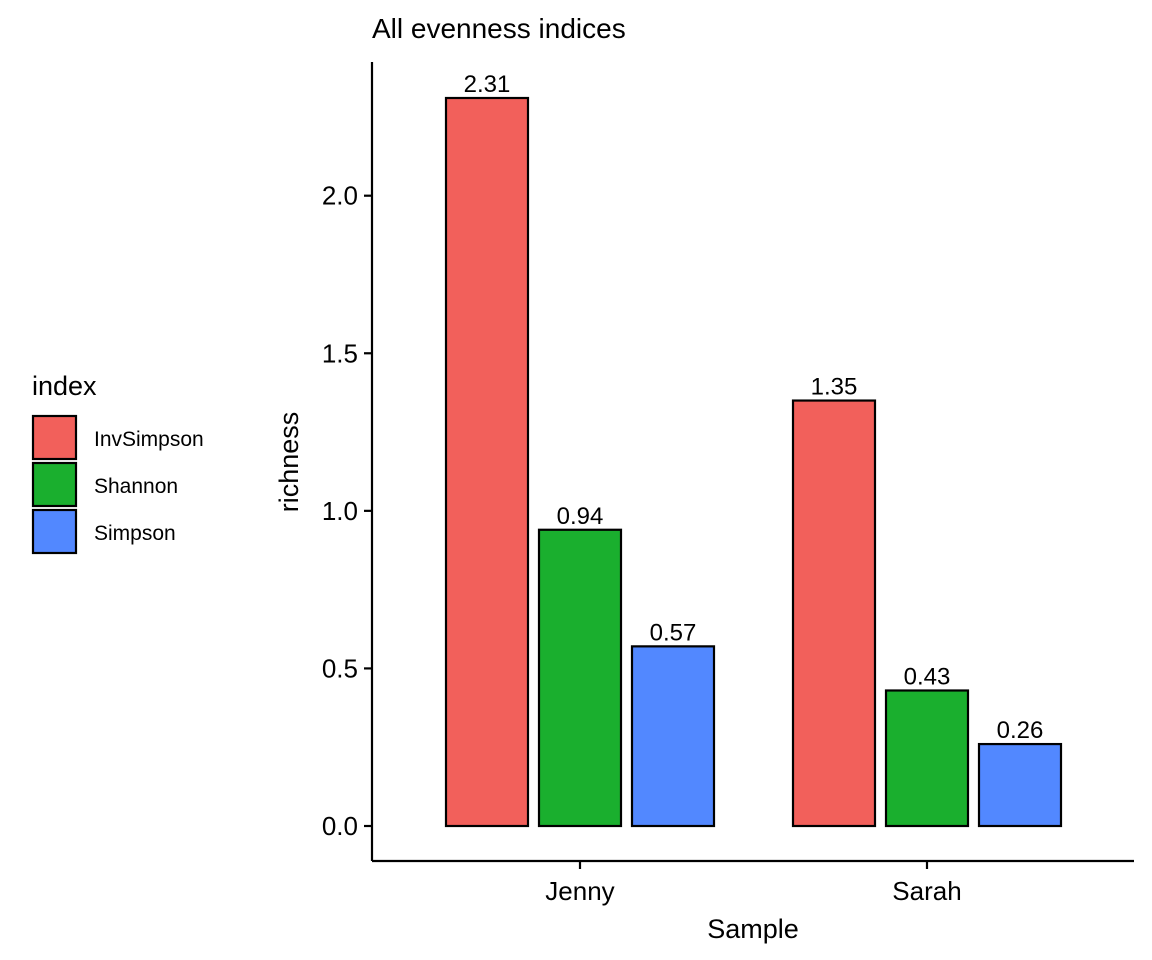  I want to click on legend-swatch-simpson, so click(54, 531).